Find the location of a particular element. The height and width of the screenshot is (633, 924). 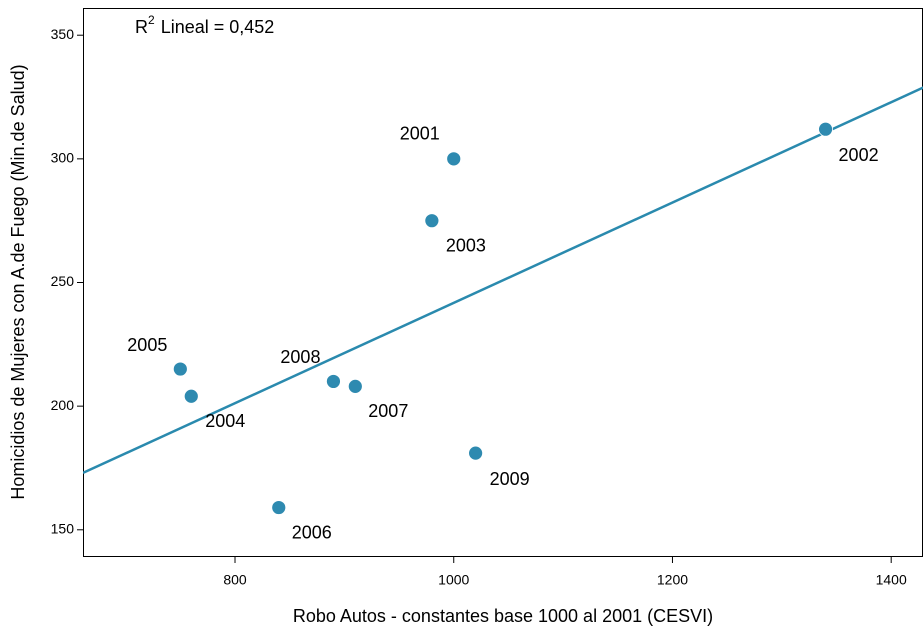

point-label: 2001 is located at coordinates (420, 134).